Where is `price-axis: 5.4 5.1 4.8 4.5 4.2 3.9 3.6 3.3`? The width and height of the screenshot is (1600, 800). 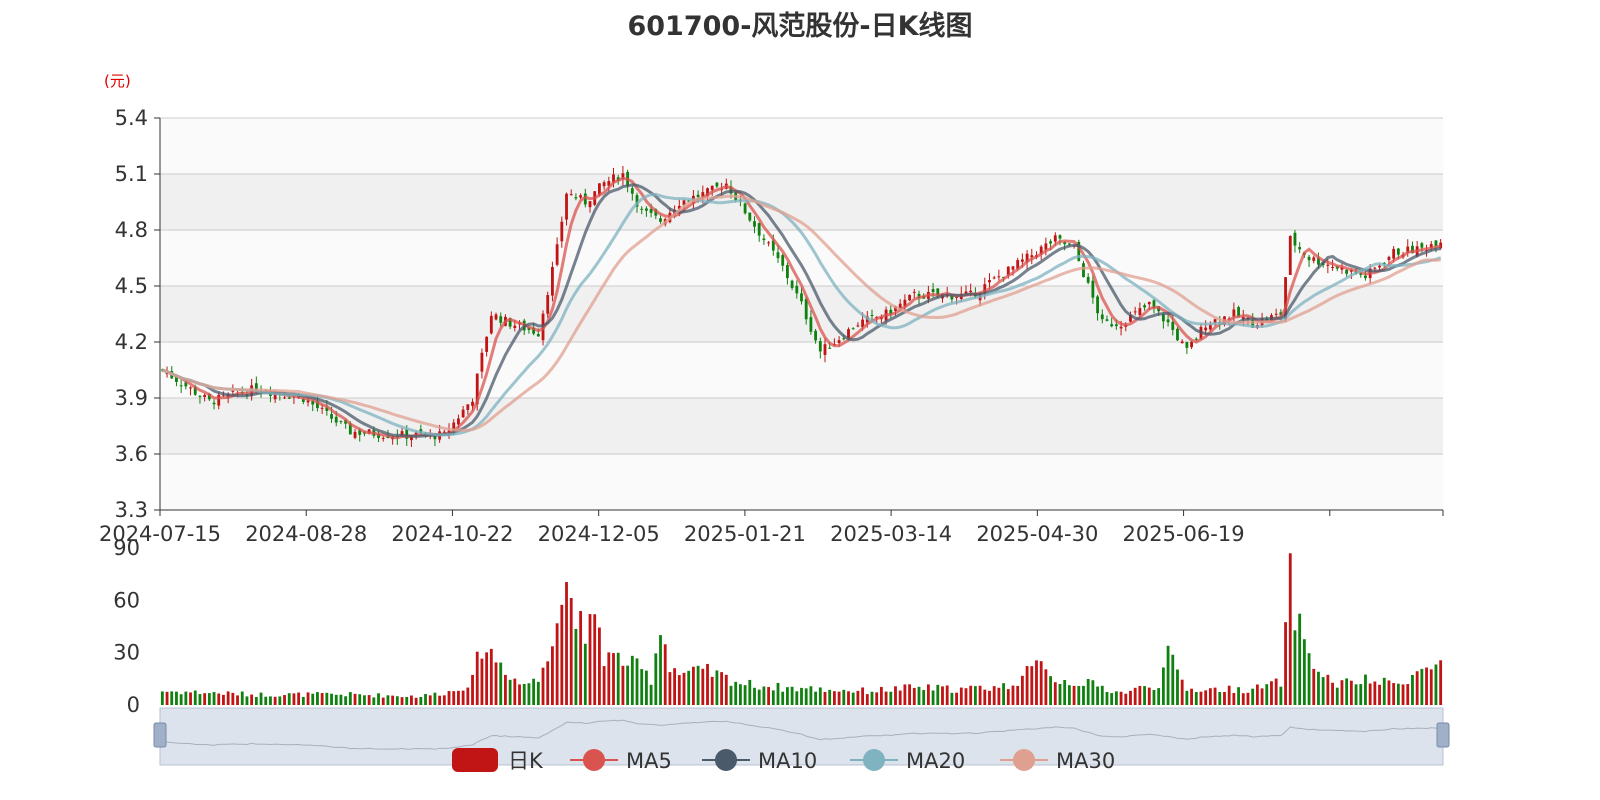 price-axis: 5.4 5.1 4.8 4.5 4.2 3.9 3.6 3.3 is located at coordinates (138, 314).